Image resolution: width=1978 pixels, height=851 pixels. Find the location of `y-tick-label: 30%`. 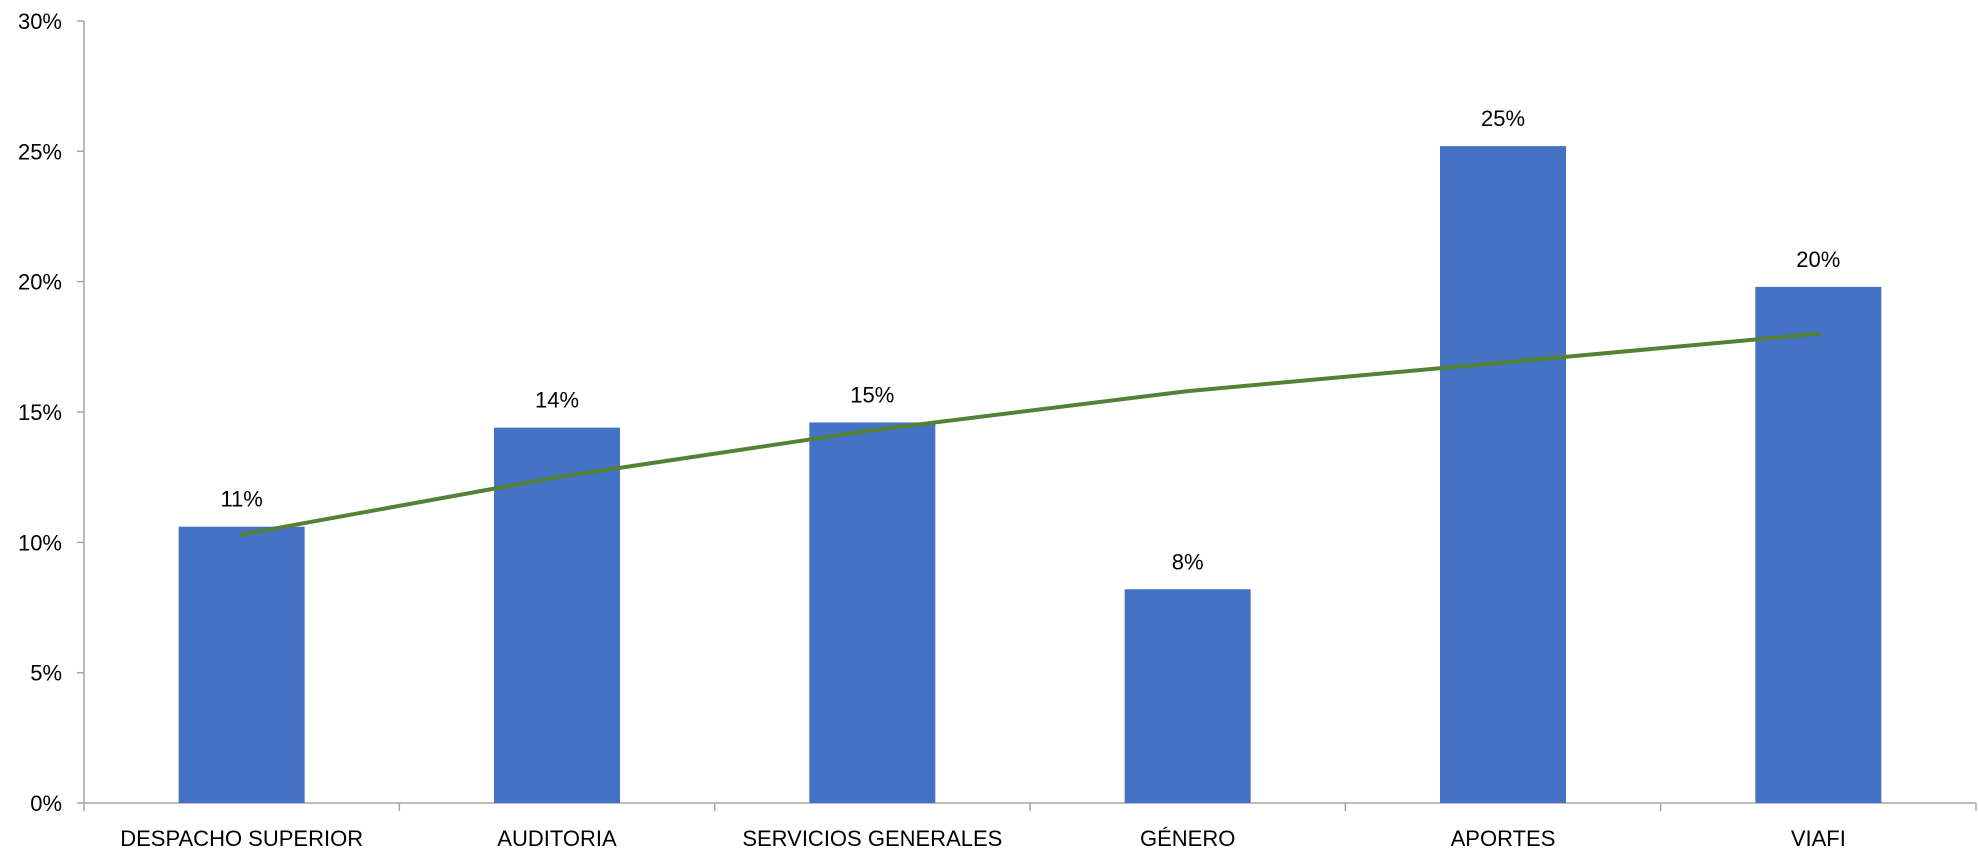

y-tick-label: 30% is located at coordinates (40, 21).